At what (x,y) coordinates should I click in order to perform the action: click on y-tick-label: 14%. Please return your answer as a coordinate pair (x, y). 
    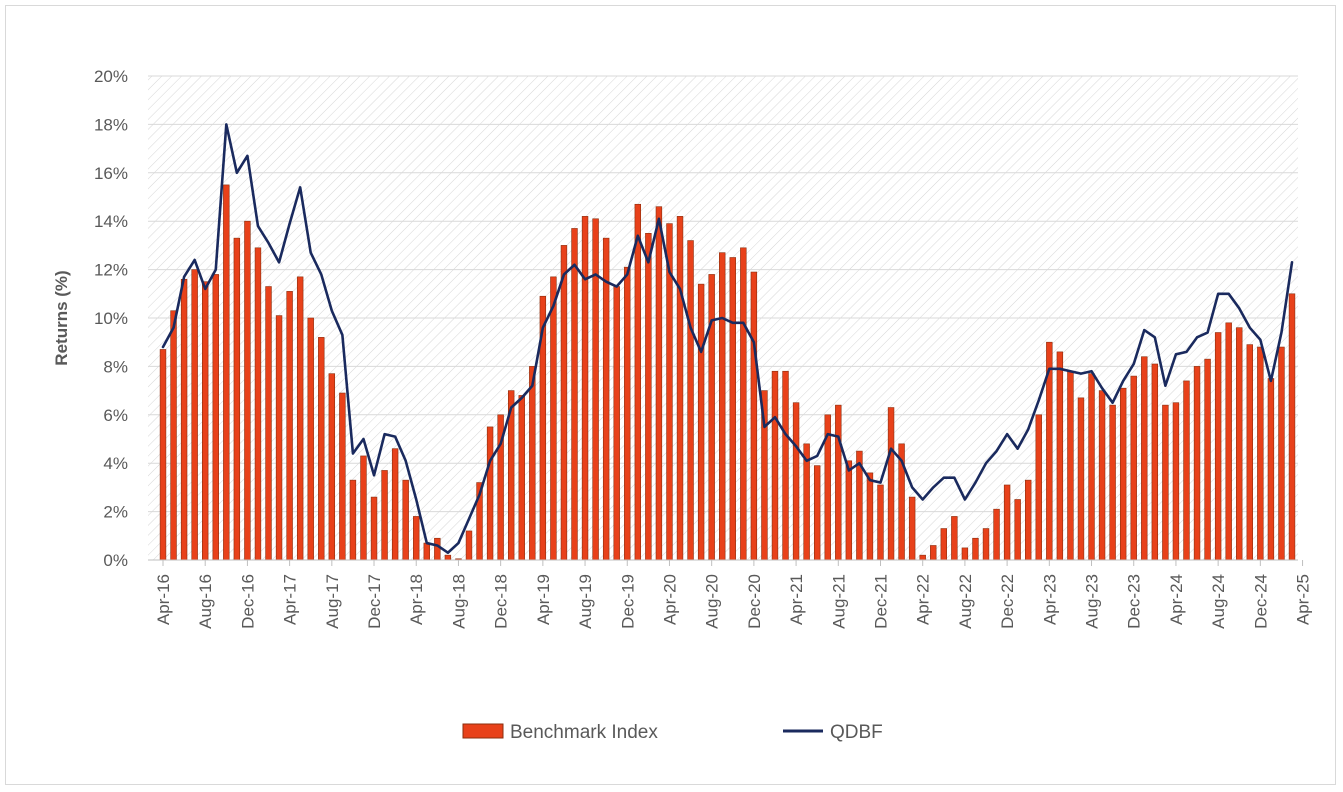
    Looking at the image, I should click on (111, 221).